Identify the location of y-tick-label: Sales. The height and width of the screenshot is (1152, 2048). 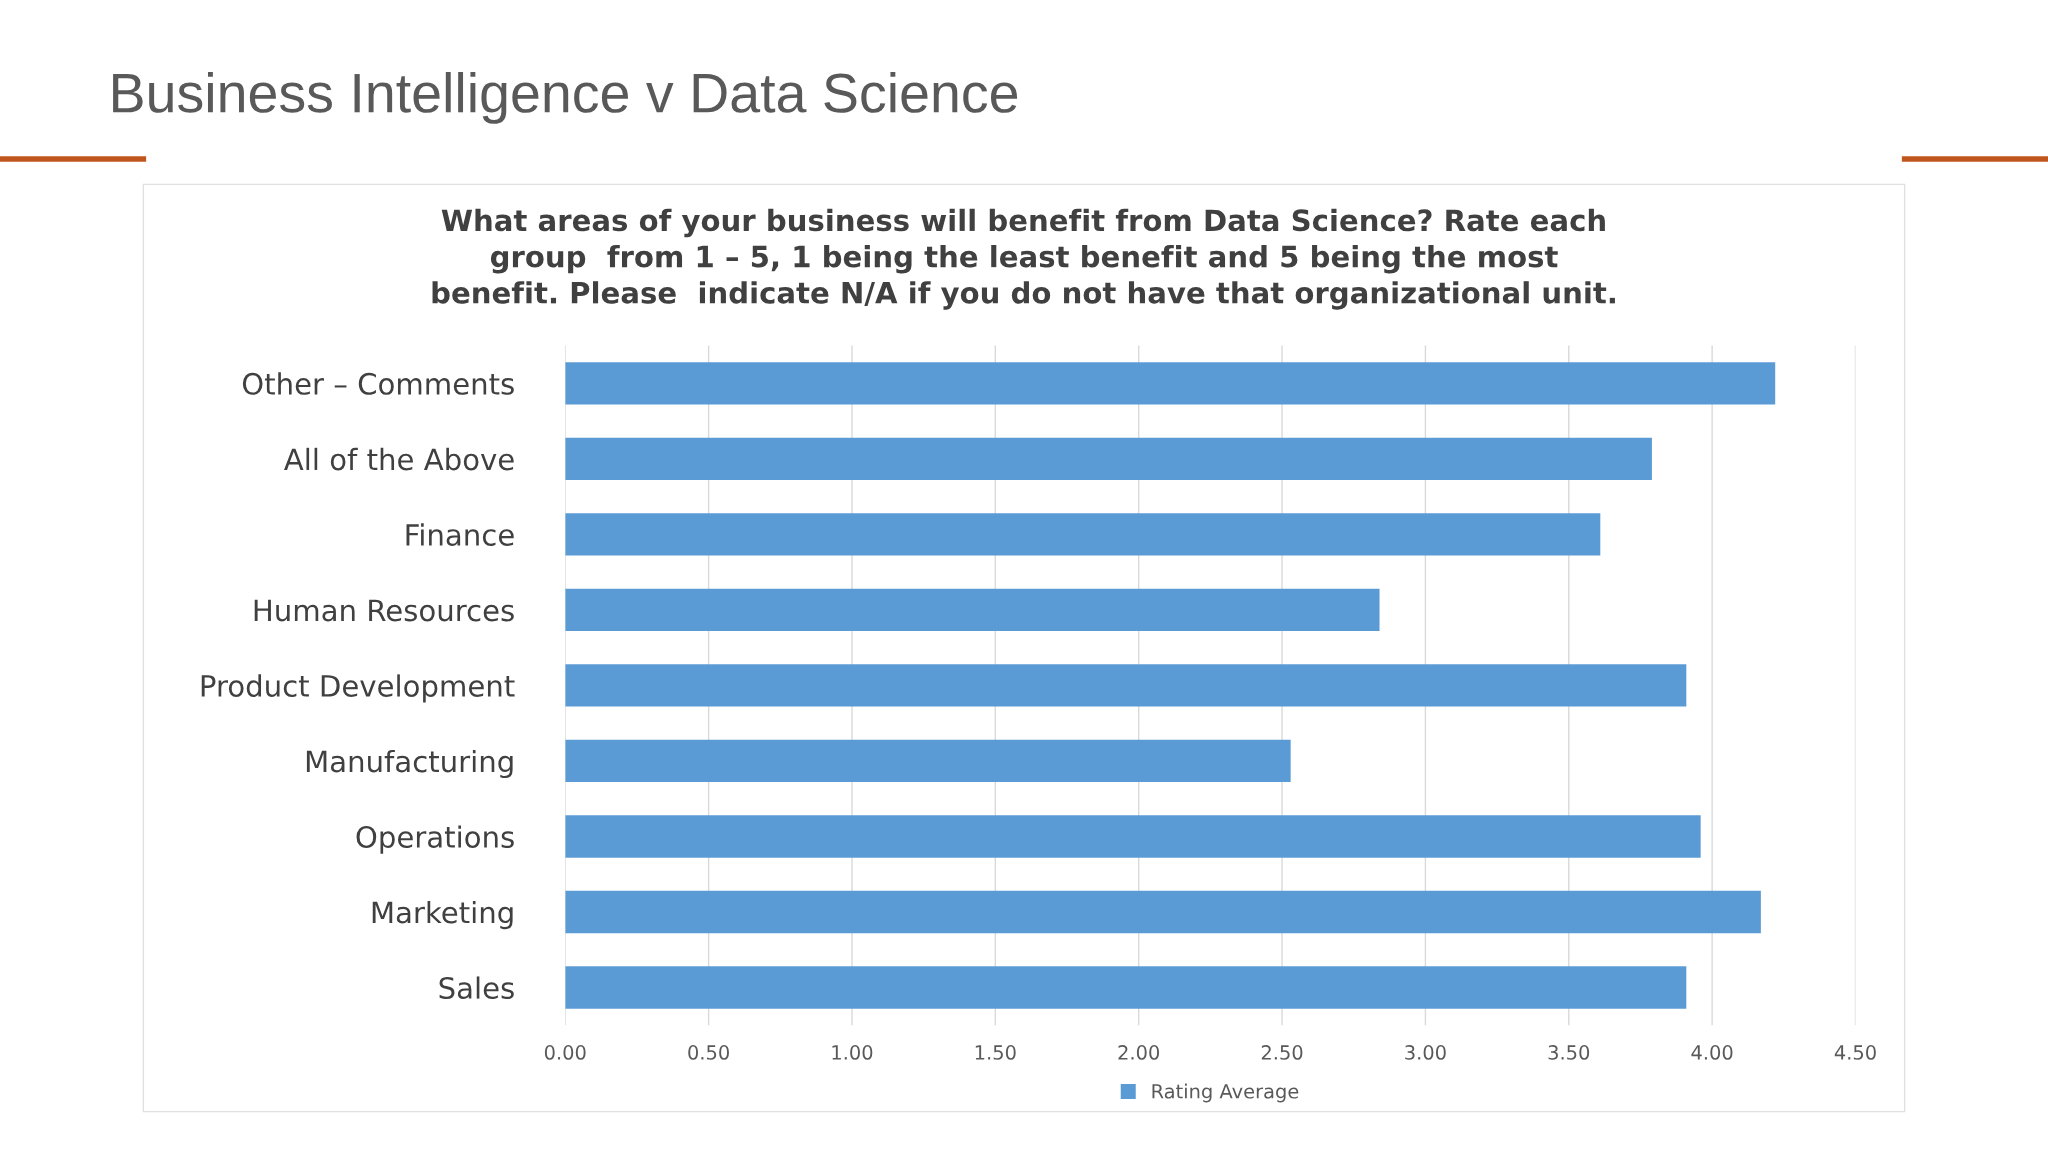
(476, 988).